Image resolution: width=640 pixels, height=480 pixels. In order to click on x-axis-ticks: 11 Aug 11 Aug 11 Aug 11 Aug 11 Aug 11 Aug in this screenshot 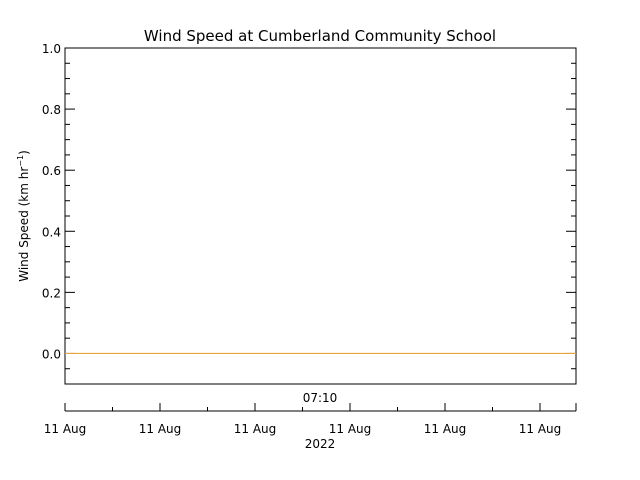, I will do `click(310, 419)`.